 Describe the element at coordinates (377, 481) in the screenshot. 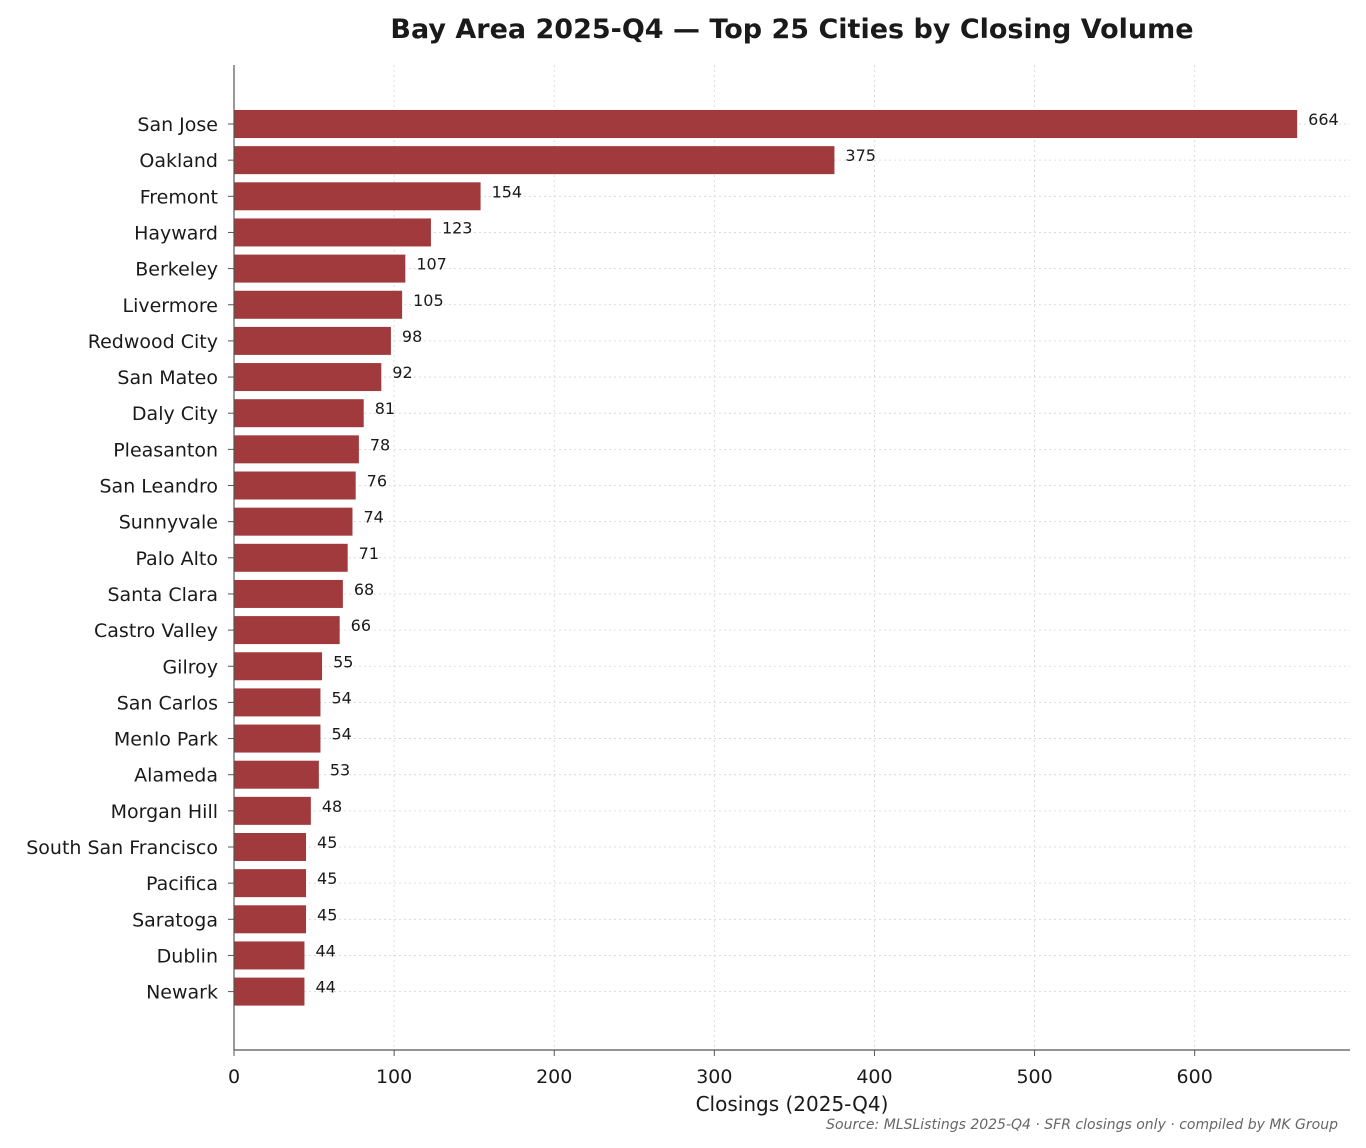

I see `value-label: 76` at that location.